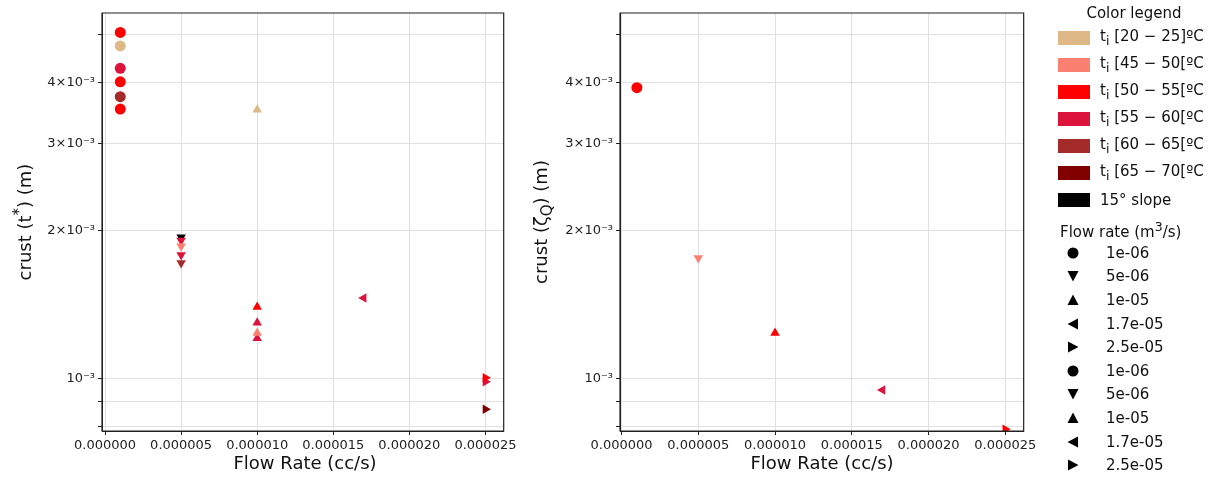 This screenshot has width=1222, height=483. Describe the element at coordinates (1152, 172) in the screenshot. I see `legend-label: t$_{i}$ [65 − 70[ºC` at that location.